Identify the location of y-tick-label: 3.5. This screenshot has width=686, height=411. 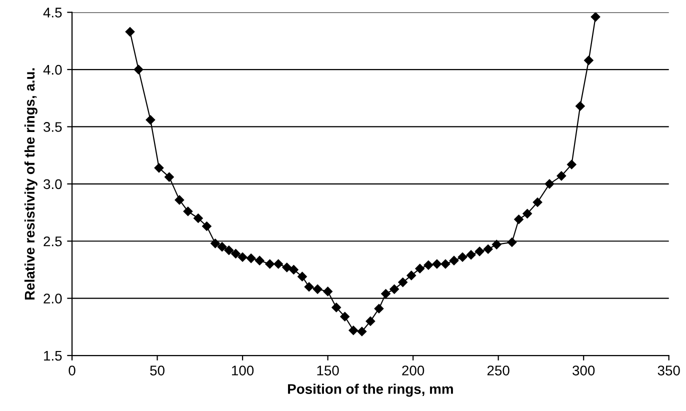
(53, 127).